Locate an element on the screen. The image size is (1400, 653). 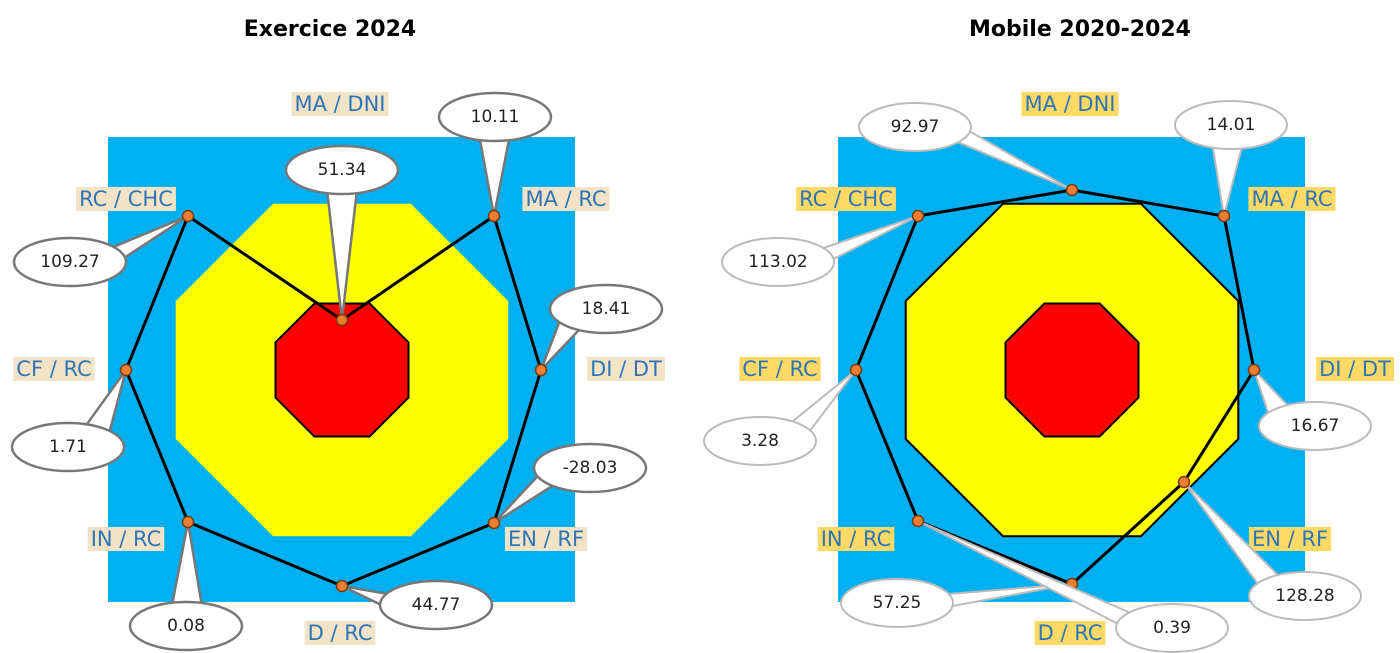
callout-value: 51.34 is located at coordinates (342, 170).